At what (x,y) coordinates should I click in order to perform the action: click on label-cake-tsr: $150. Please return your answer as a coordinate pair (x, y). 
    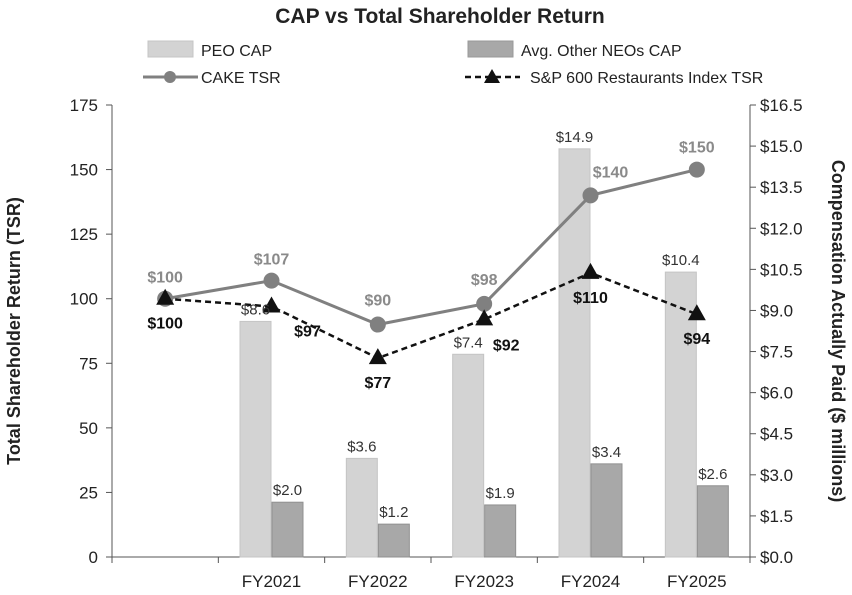
    Looking at the image, I should click on (697, 148).